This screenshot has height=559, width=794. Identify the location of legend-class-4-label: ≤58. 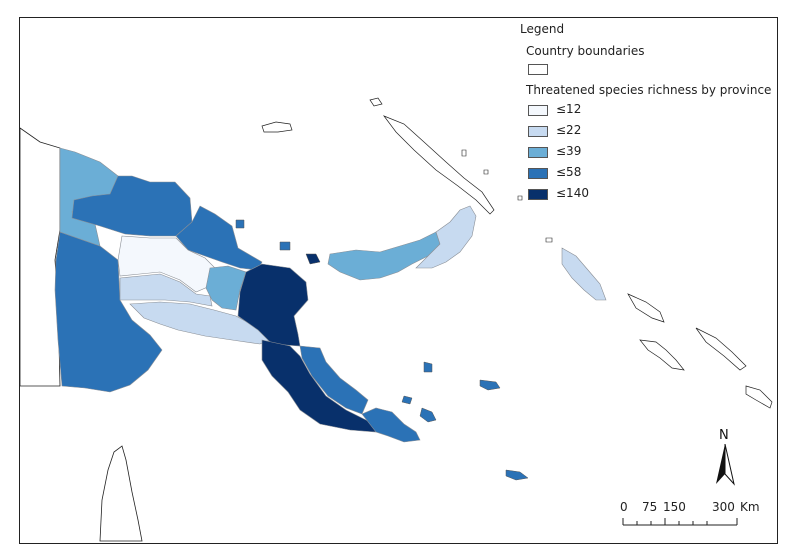
(569, 172).